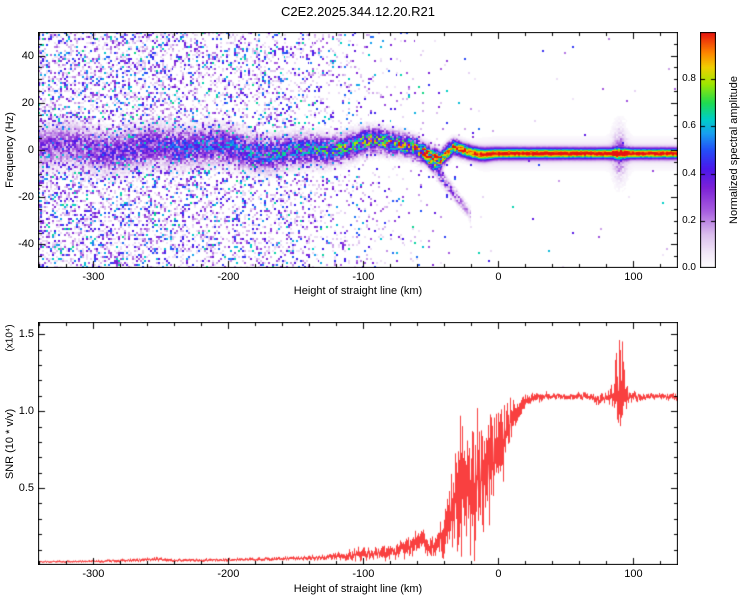 The width and height of the screenshot is (750, 600). What do you see at coordinates (358, 291) in the screenshot?
I see `spectrogram-xlabel: Height of straight line (km)` at bounding box center [358, 291].